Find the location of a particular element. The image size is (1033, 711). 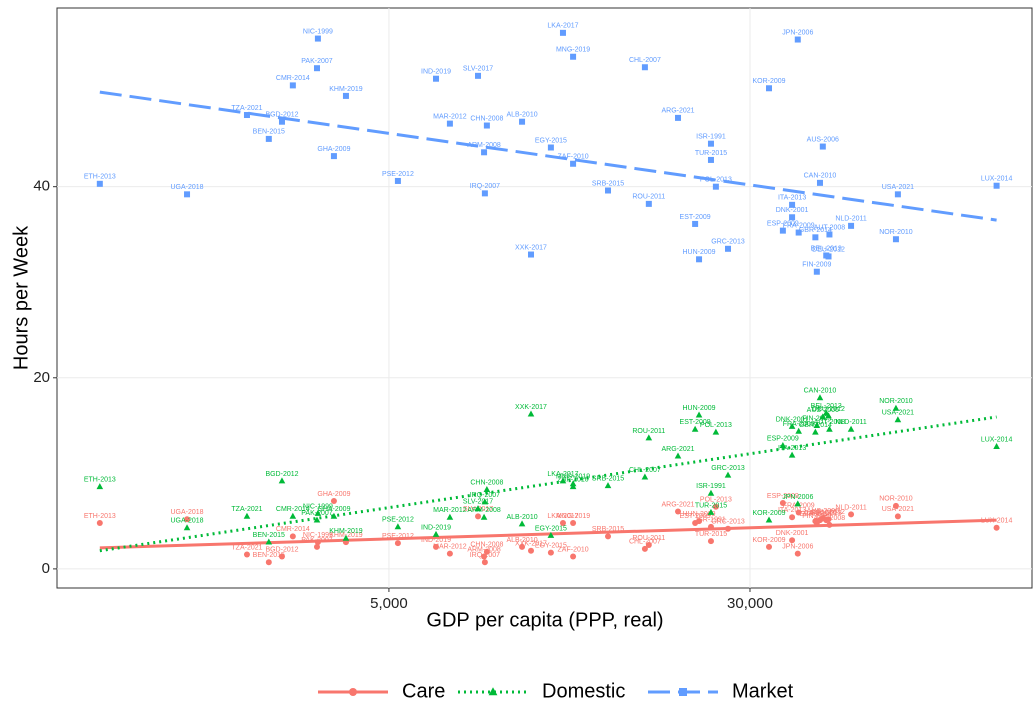

point-label: UGA-2018 is located at coordinates (186, 512).